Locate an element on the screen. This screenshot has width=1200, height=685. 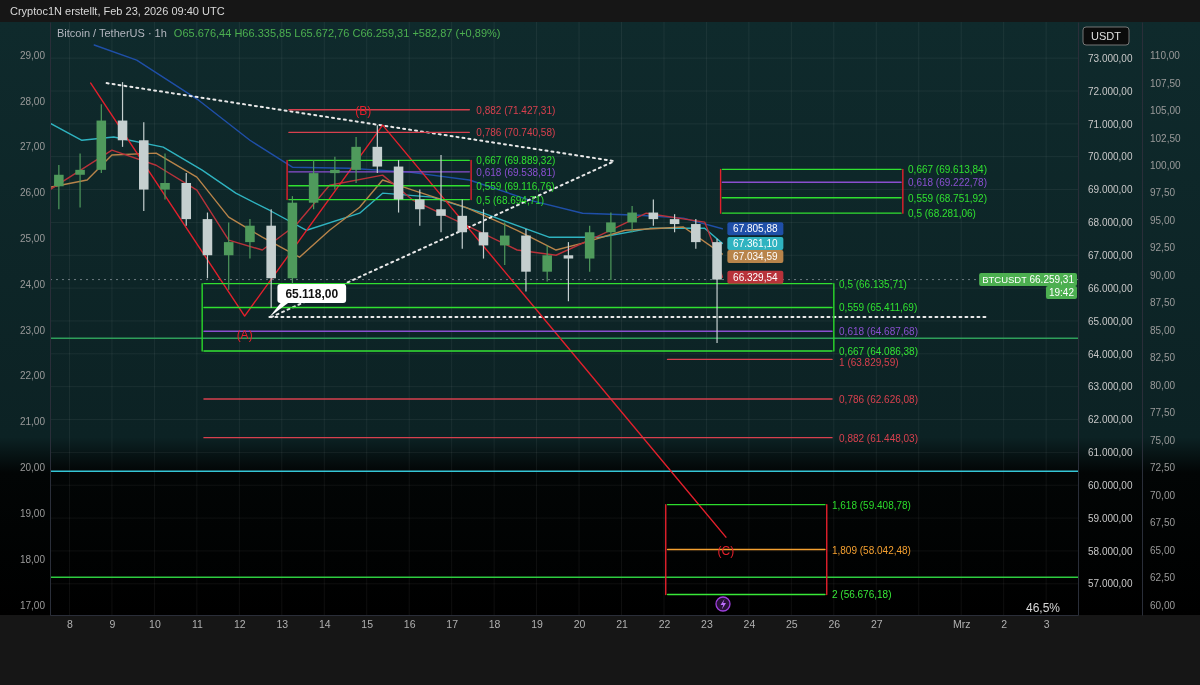
annotation: 66.259,31 is located at coordinates (1052, 279).